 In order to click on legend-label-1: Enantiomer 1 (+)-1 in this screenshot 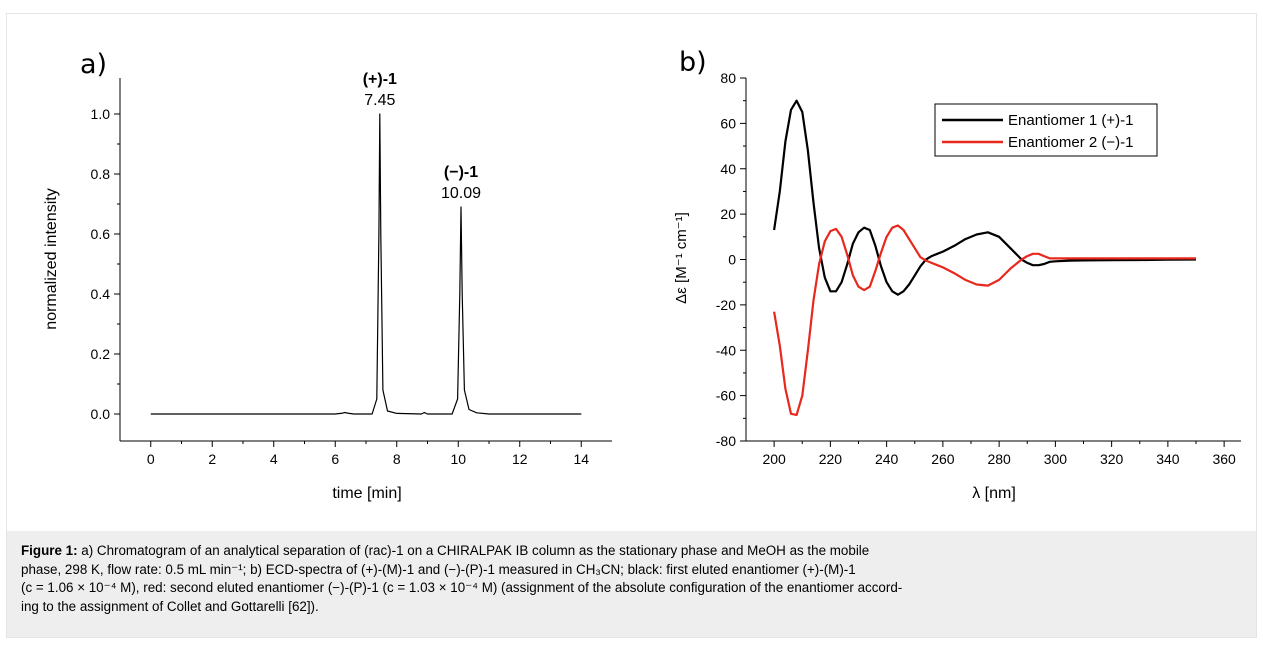, I will do `click(1070, 120)`.